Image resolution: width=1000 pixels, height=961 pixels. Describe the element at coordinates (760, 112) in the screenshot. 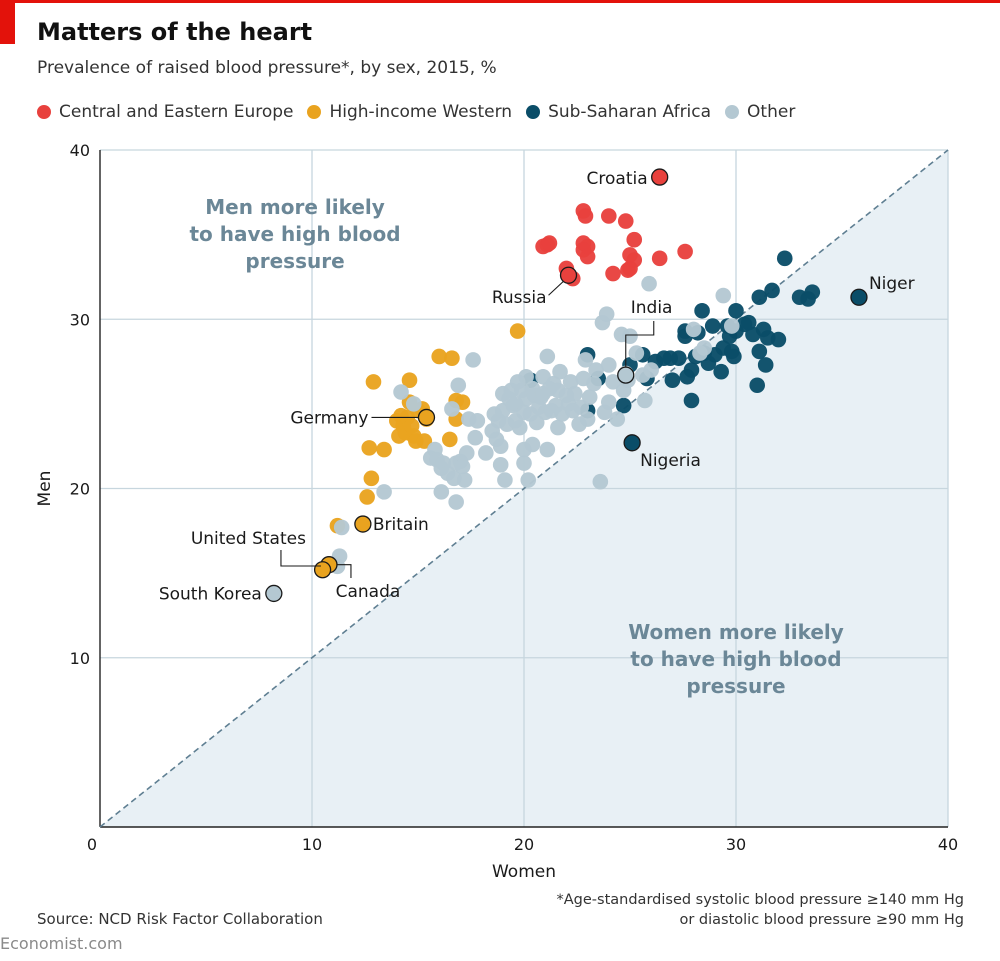

I see `legend-item-other: Other` at that location.